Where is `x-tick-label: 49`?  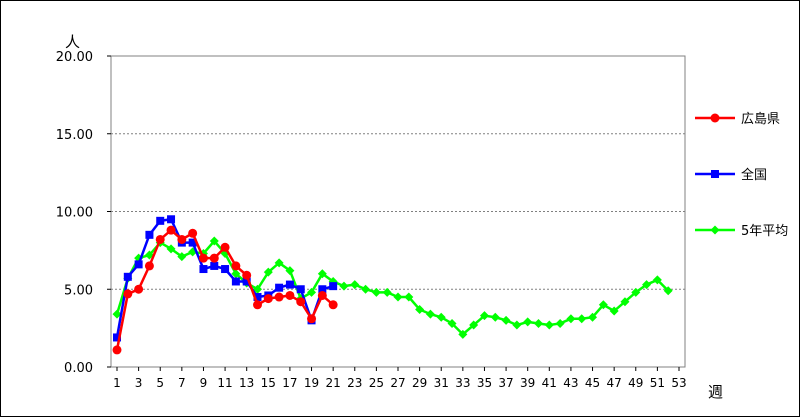 x-tick-label: 49 is located at coordinates (635, 383).